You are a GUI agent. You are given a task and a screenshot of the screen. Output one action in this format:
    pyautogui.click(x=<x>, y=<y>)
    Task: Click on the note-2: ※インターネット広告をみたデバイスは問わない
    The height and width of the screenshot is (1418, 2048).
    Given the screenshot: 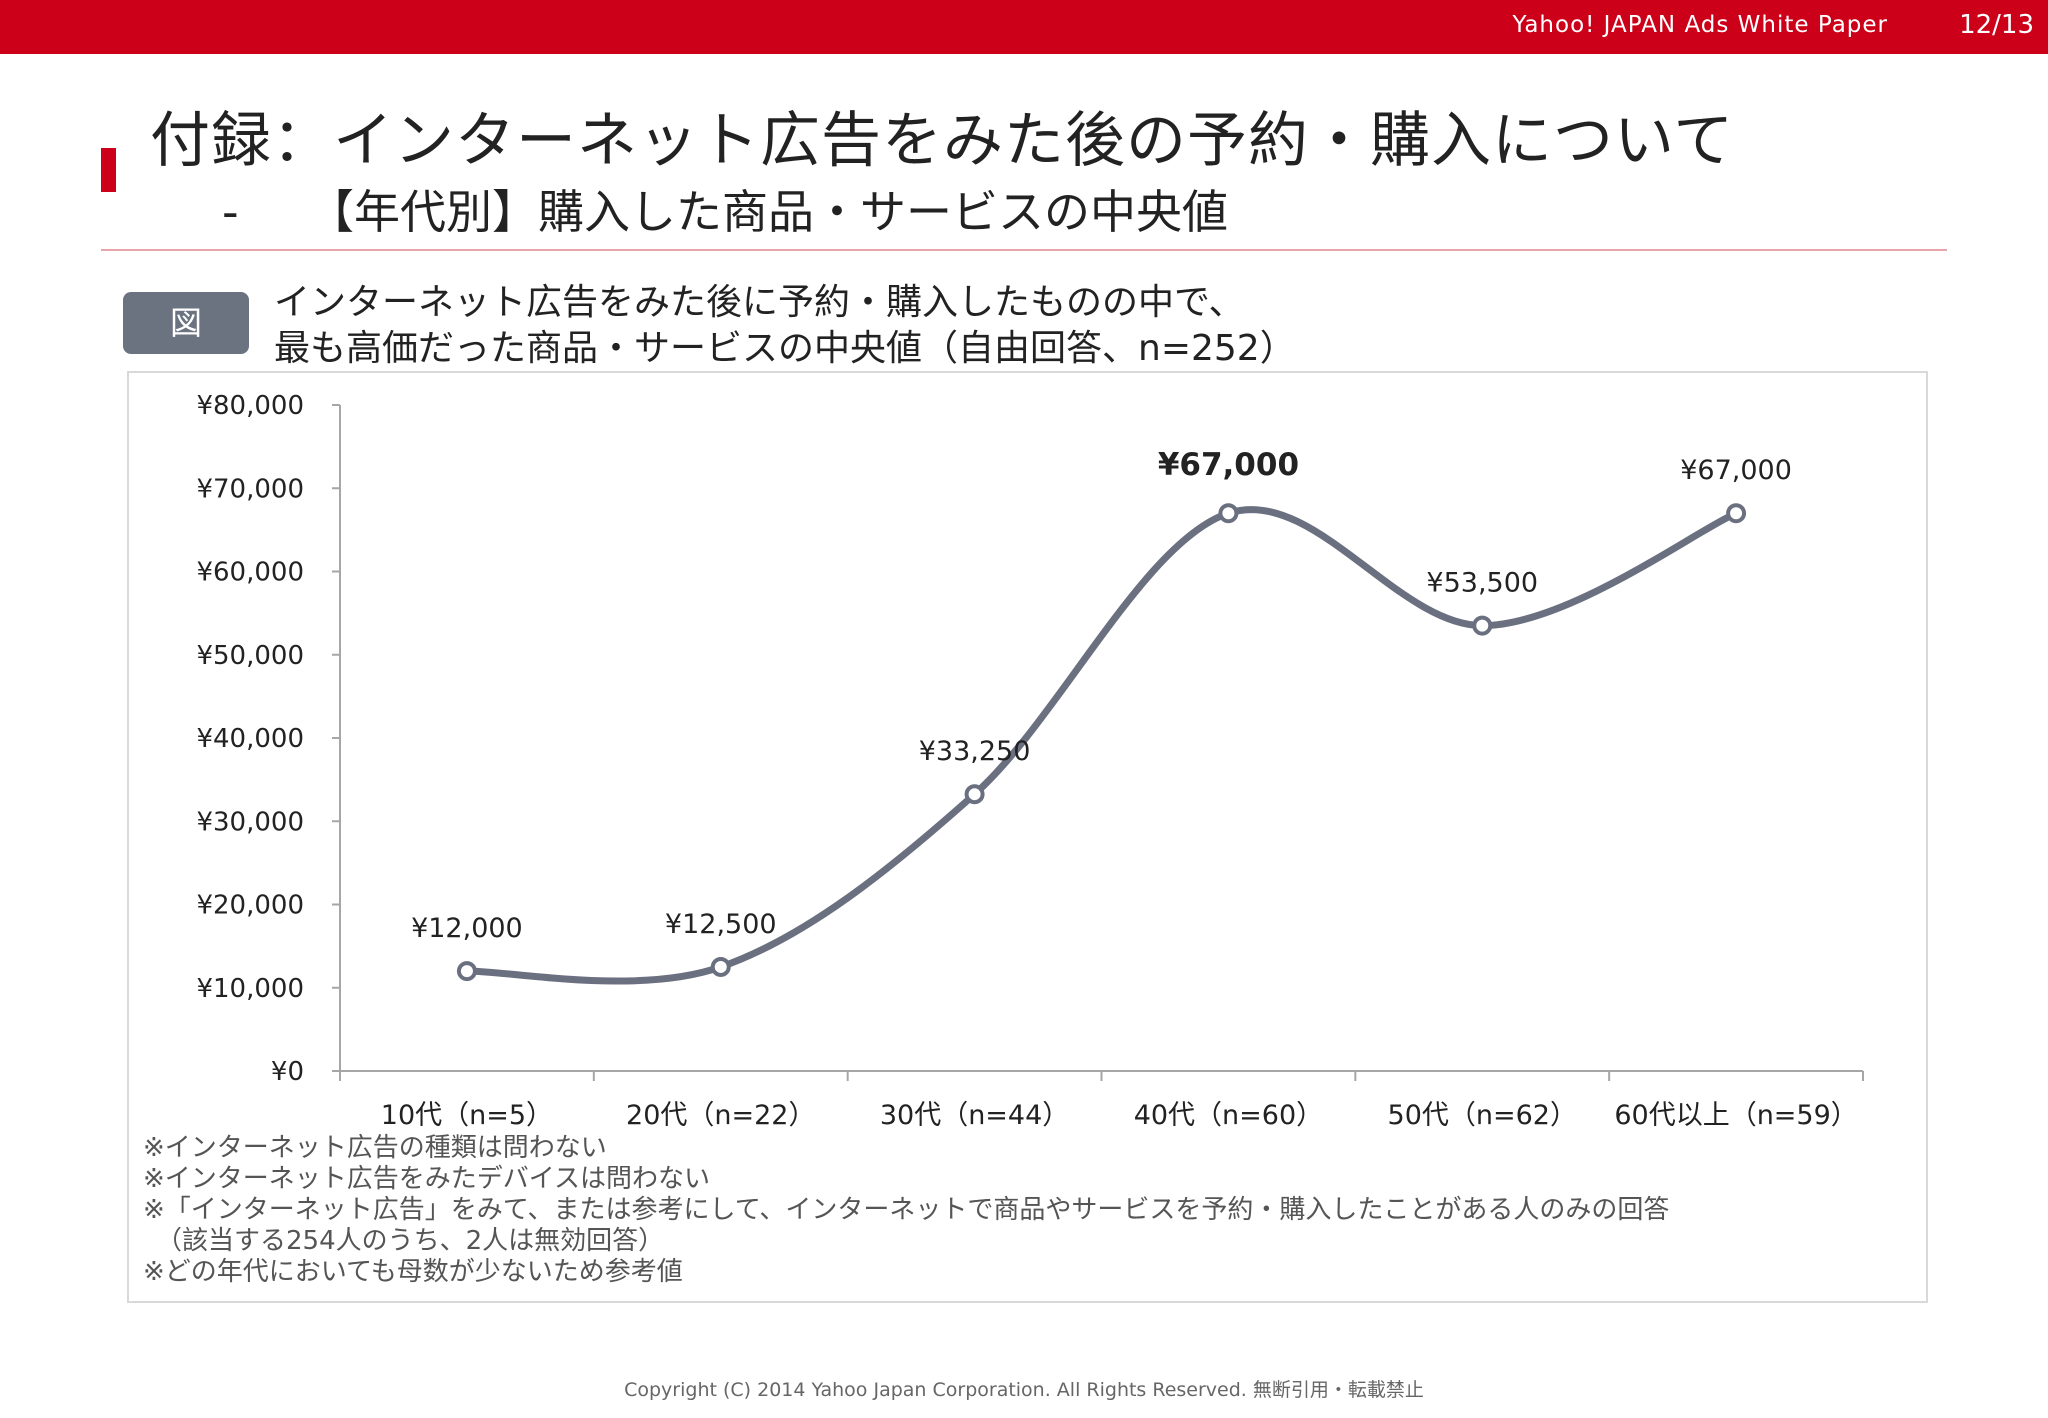 What is the action you would take?
    pyautogui.click(x=427, y=1179)
    